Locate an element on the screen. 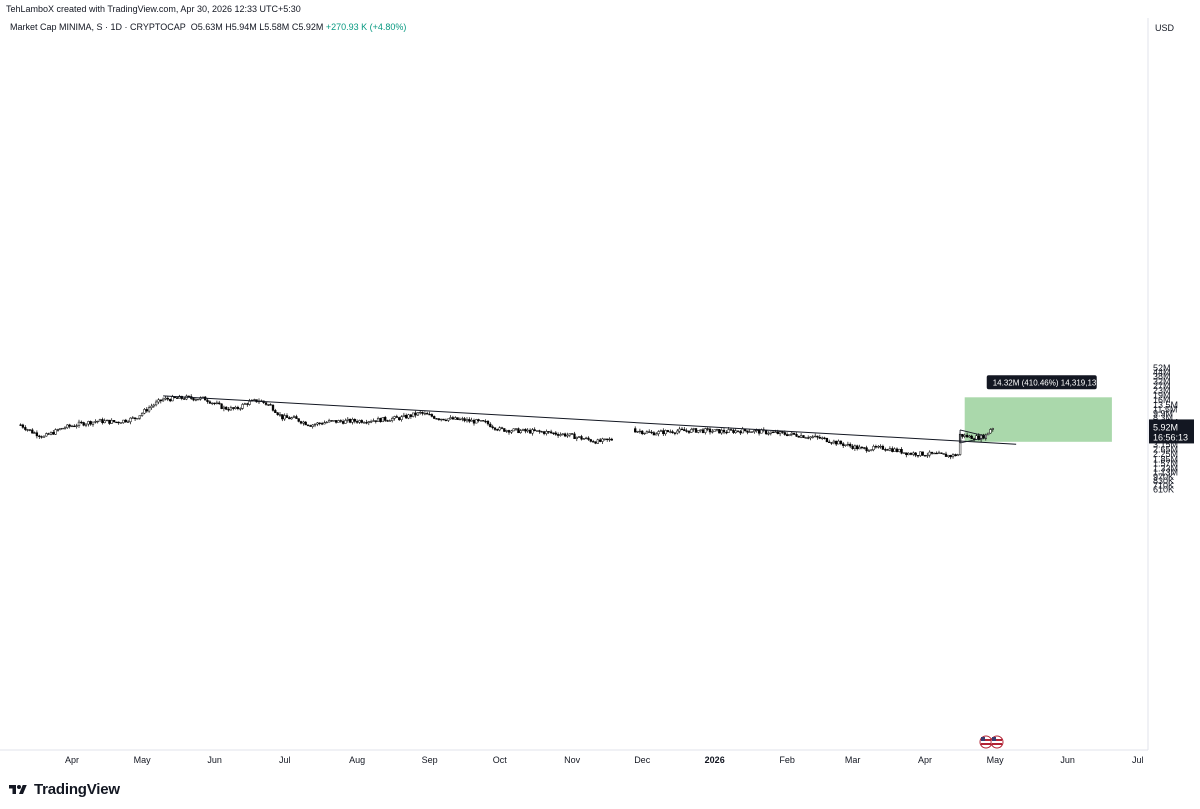  us-economic-events-icon is located at coordinates (991, 742).